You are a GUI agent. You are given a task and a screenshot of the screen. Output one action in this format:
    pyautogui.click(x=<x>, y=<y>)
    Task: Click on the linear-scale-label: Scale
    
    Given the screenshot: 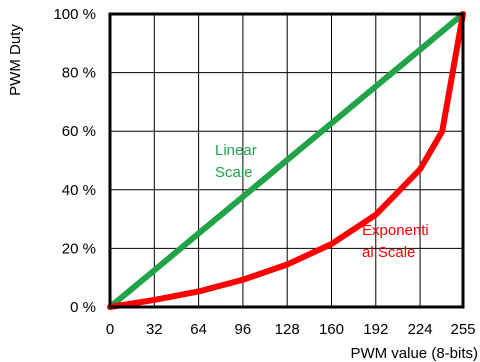 What is the action you would take?
    pyautogui.click(x=234, y=172)
    